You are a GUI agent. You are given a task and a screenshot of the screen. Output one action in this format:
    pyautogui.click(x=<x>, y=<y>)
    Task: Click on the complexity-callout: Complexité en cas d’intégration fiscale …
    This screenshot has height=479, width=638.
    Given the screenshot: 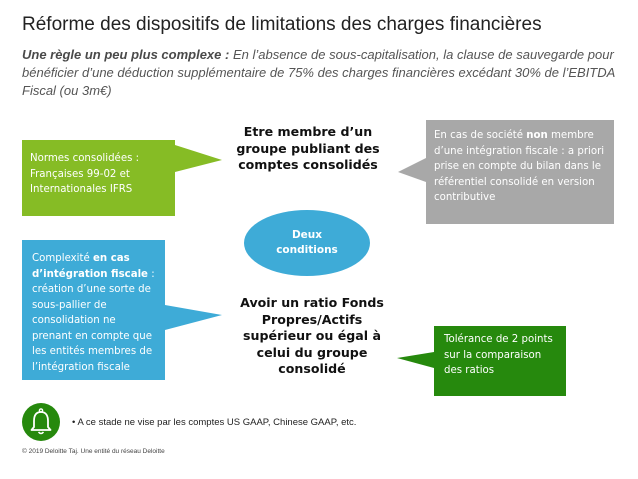 What is the action you would take?
    pyautogui.click(x=93, y=310)
    